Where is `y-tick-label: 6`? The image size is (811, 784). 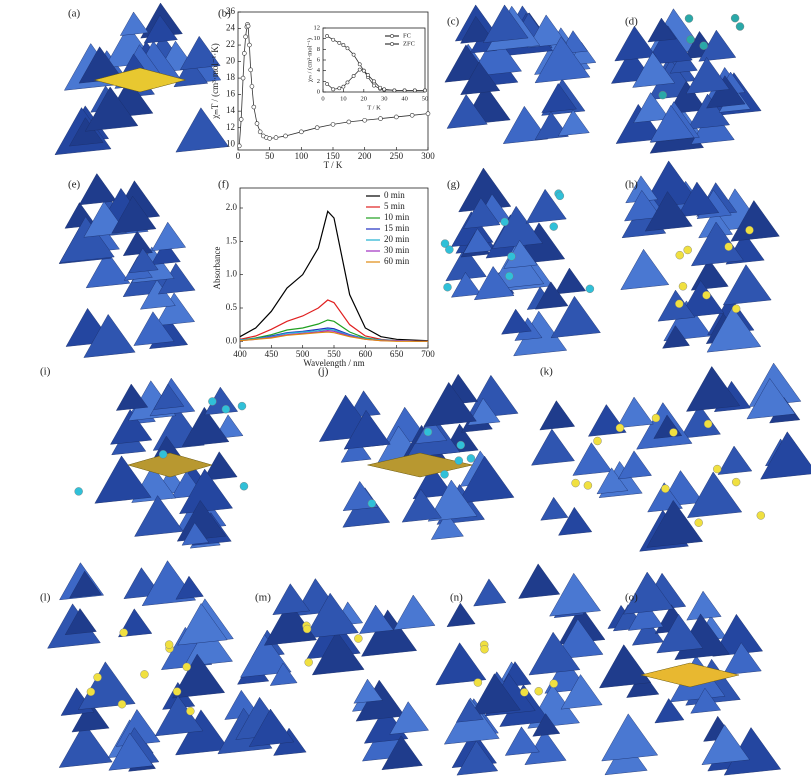
y-tick-label: 6 is located at coordinates (319, 59).